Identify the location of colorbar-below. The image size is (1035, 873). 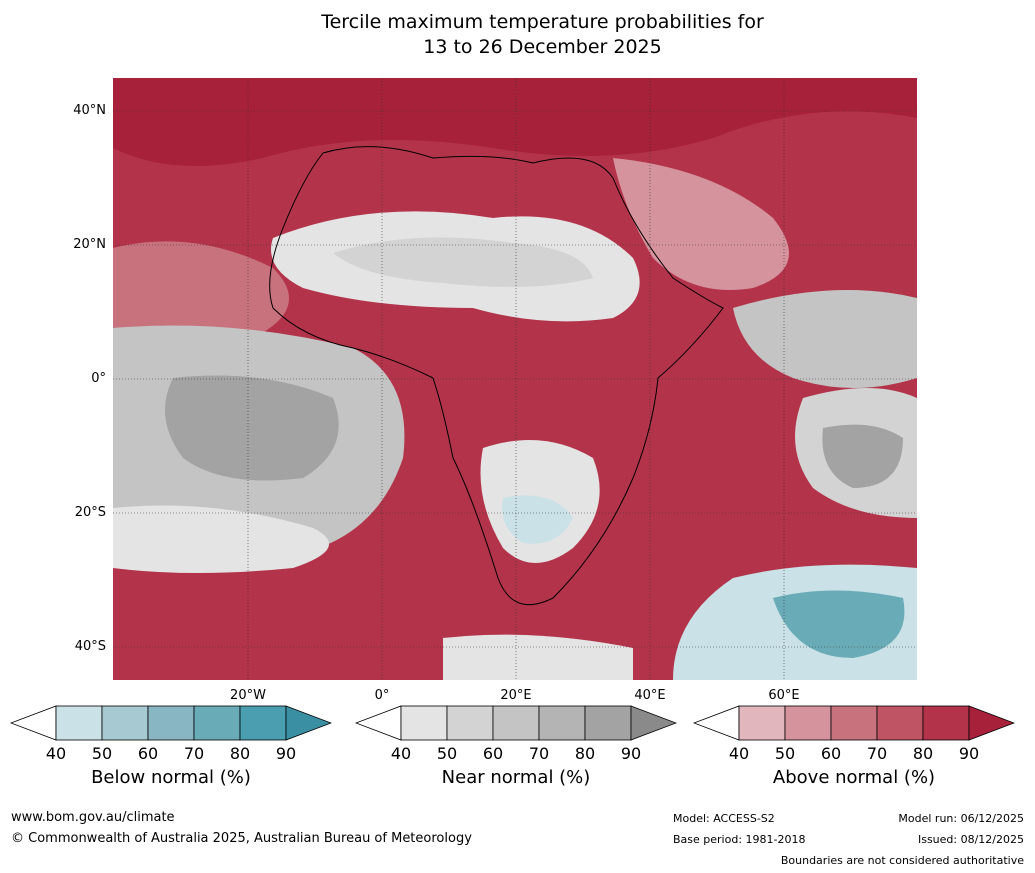
(171, 723).